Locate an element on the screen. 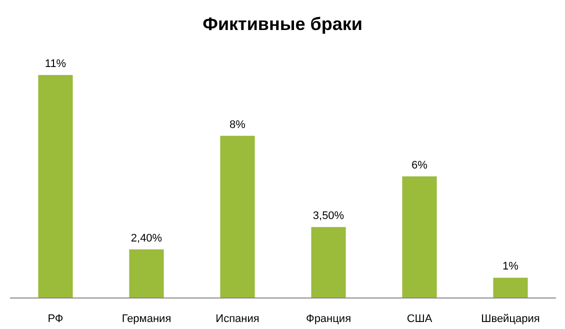  x-tick-label: РФ is located at coordinates (56, 319).